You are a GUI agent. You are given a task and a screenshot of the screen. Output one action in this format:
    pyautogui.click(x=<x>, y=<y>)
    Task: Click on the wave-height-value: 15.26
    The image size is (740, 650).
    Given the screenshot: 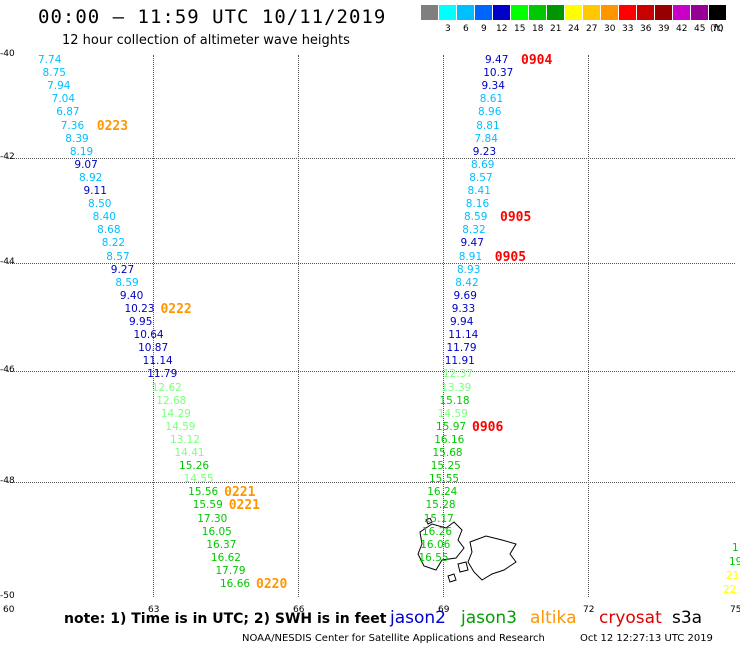 What is the action you would take?
    pyautogui.click(x=194, y=466)
    